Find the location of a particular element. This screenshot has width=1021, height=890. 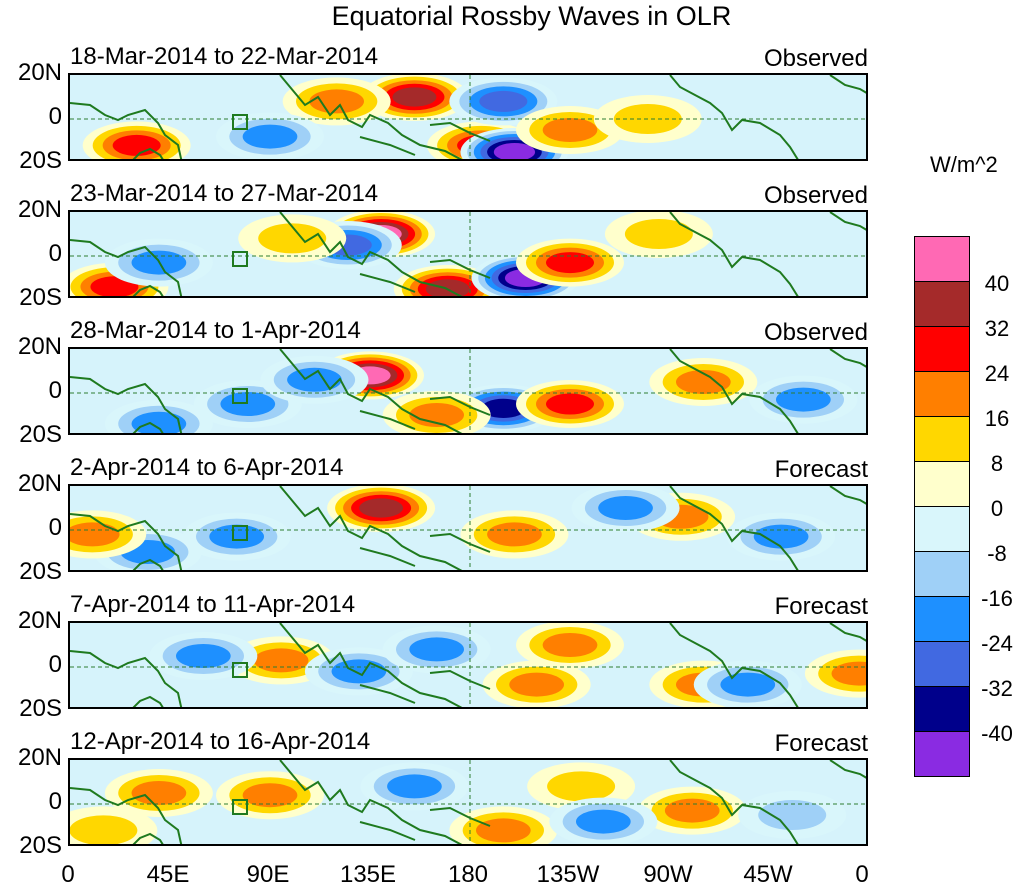

chart-title: Equatorial Rossby Waves in OLR is located at coordinates (531, 16).